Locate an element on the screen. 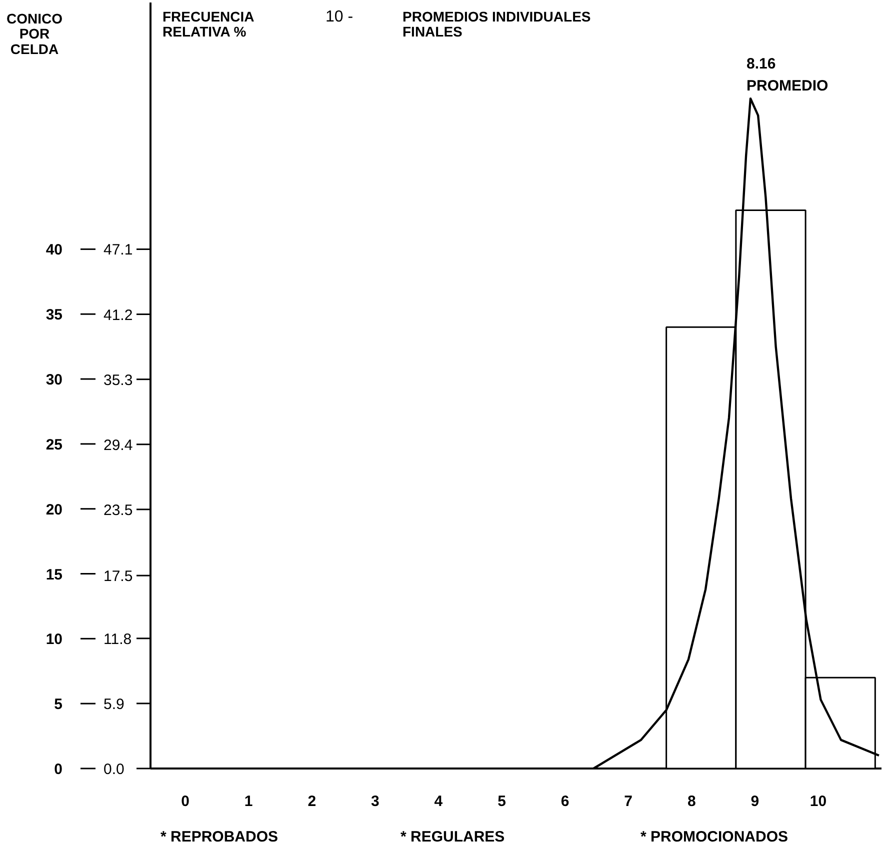  y-tick-label: 30 is located at coordinates (54, 380).